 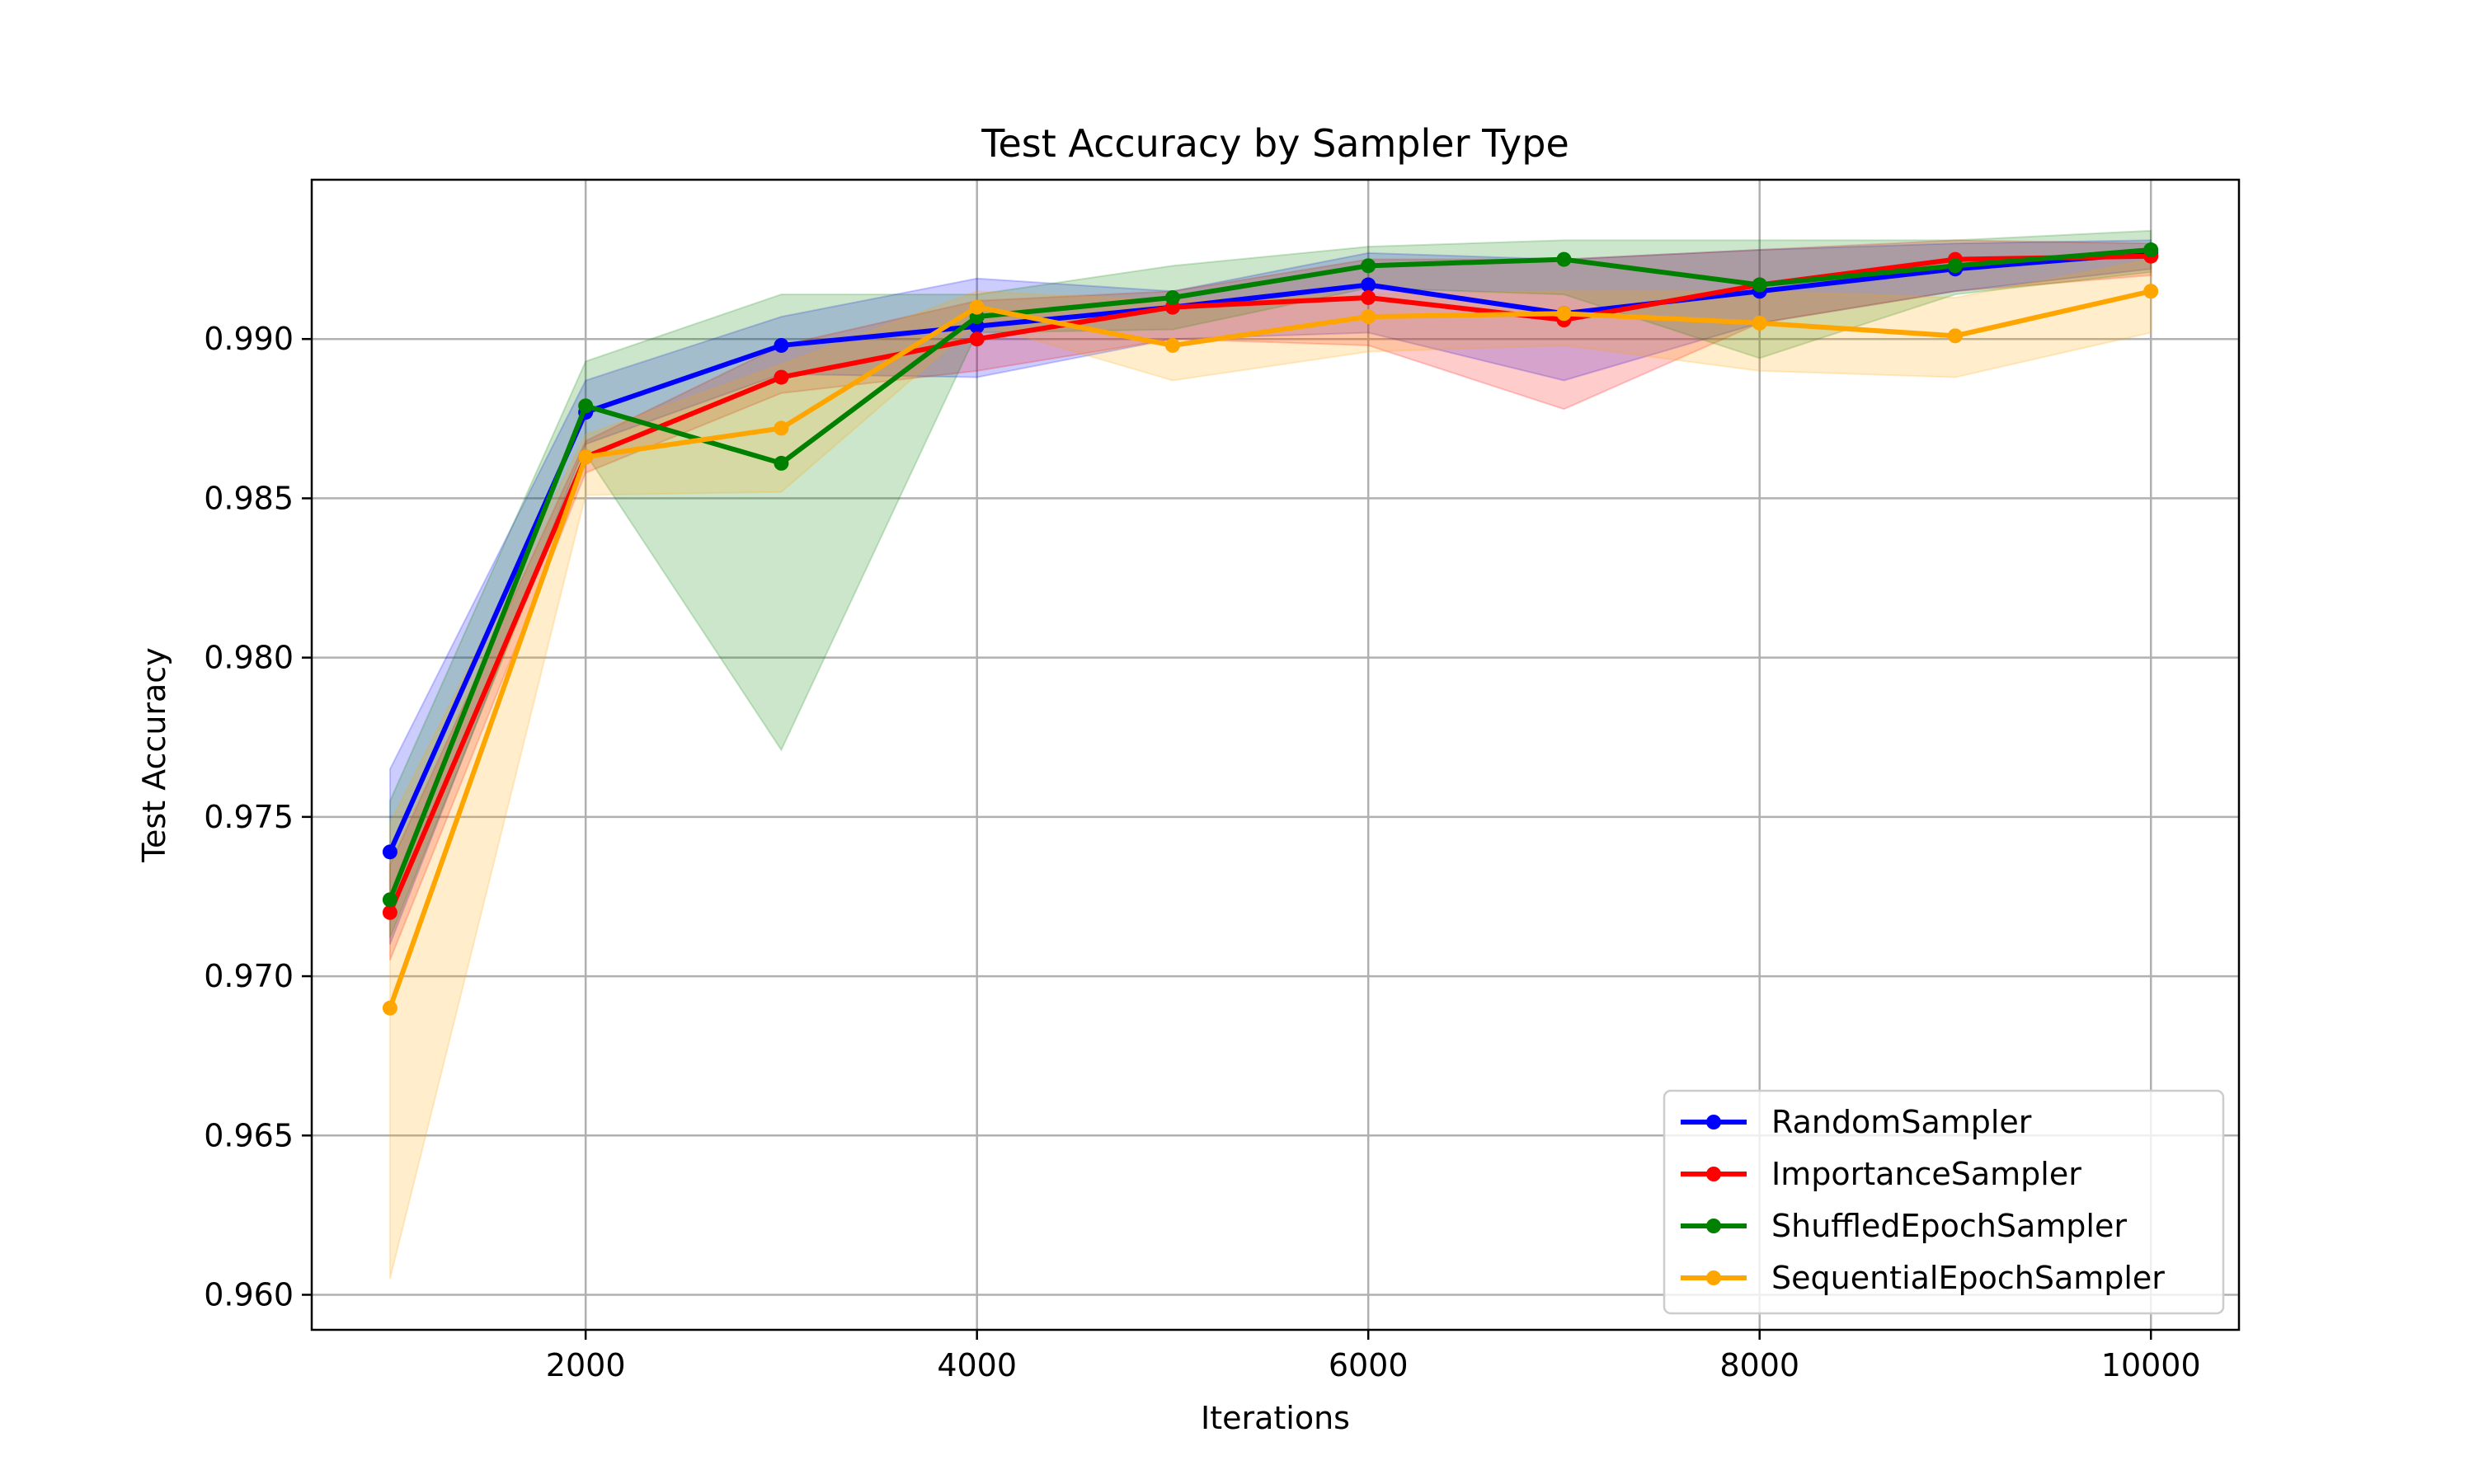 I want to click on x-tick-label: 2000, so click(x=586, y=1365).